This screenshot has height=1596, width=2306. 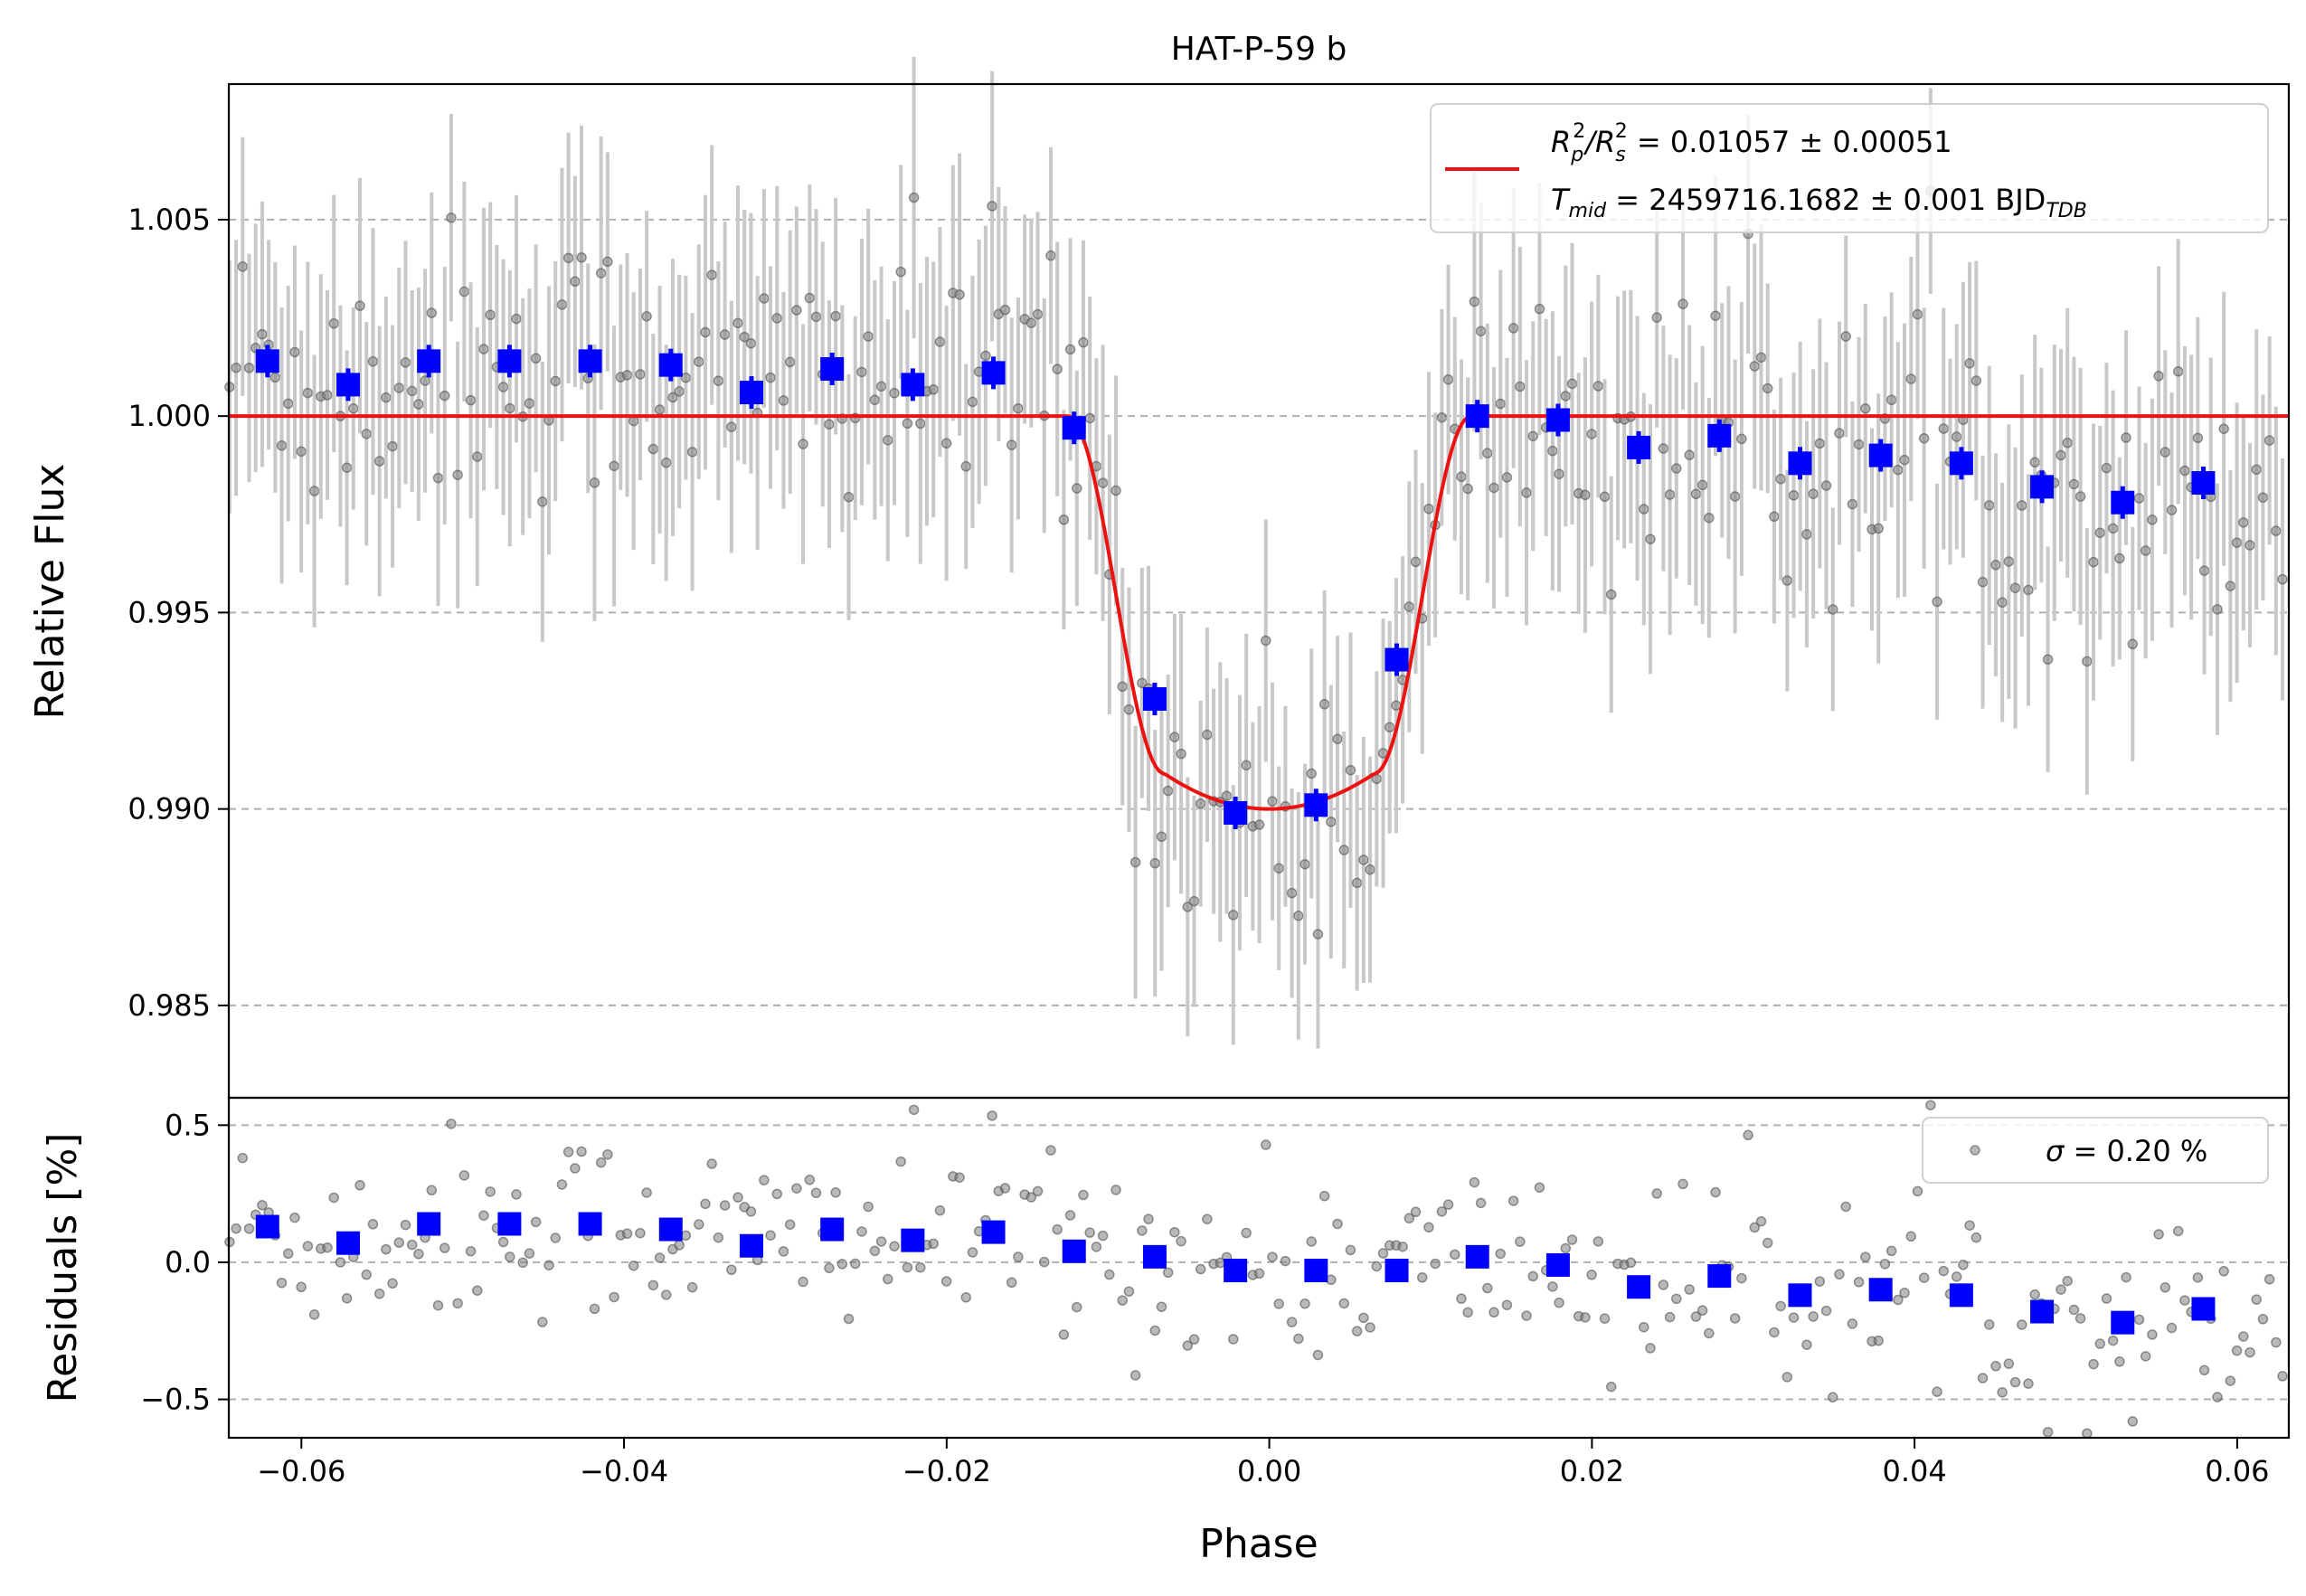 I want to click on main-y-tick-label: 1.000, so click(x=169, y=416).